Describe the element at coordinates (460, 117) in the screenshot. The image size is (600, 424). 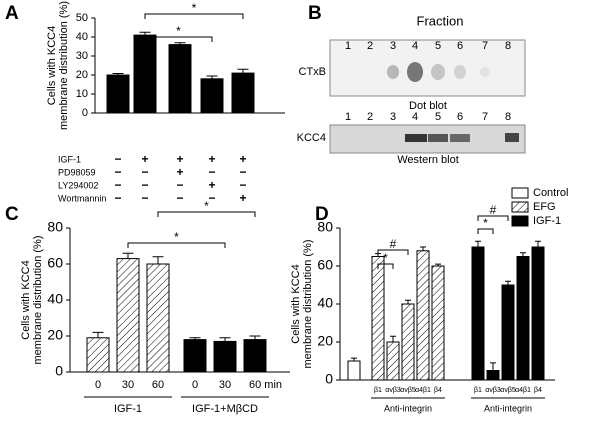
I see `lane-label: 6` at that location.